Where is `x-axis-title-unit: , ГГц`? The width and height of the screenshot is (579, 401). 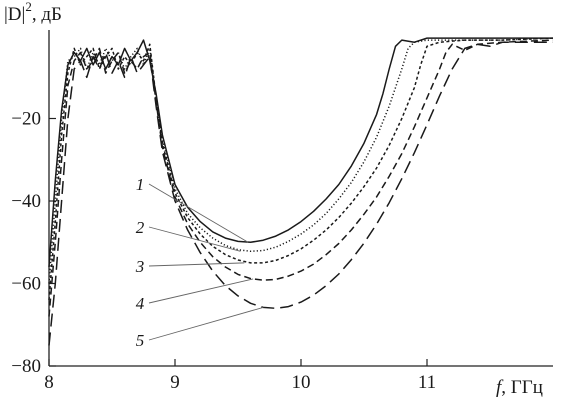 x-axis-title-unit: , ГГц is located at coordinates (522, 387).